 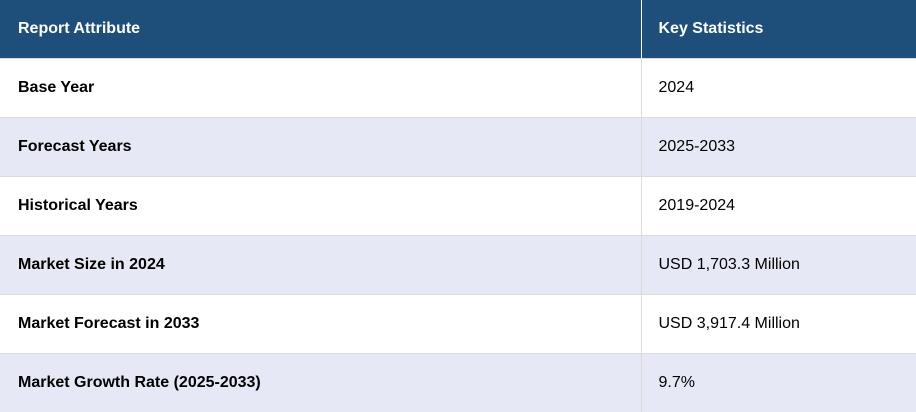 I want to click on value-cell: 2025-2033, so click(x=778, y=146).